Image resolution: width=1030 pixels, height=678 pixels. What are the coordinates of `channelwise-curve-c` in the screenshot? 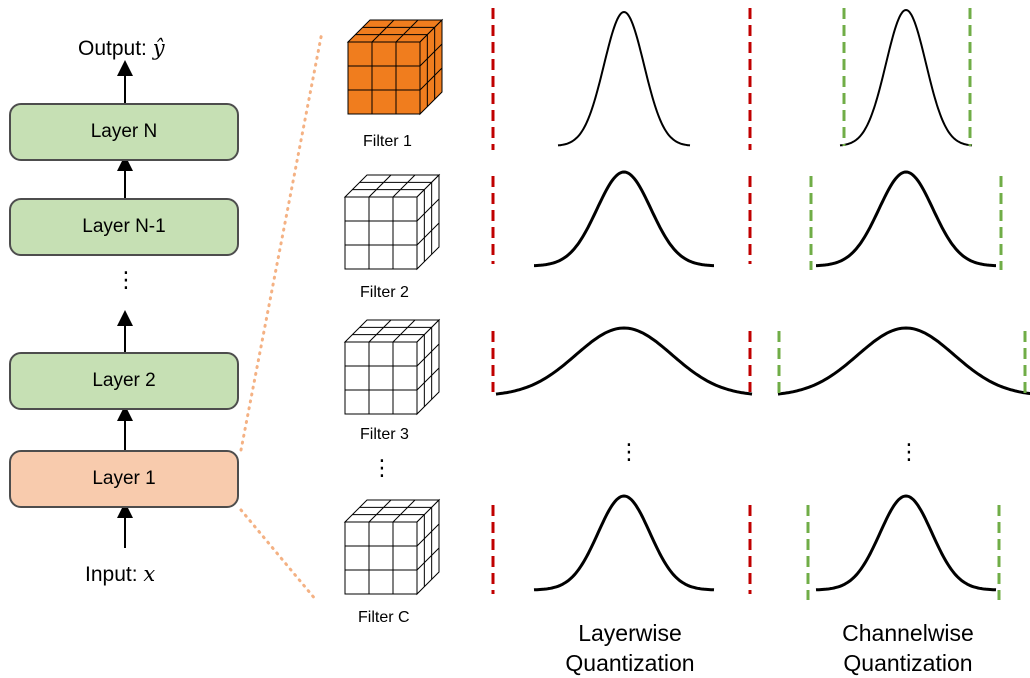 It's located at (906, 543).